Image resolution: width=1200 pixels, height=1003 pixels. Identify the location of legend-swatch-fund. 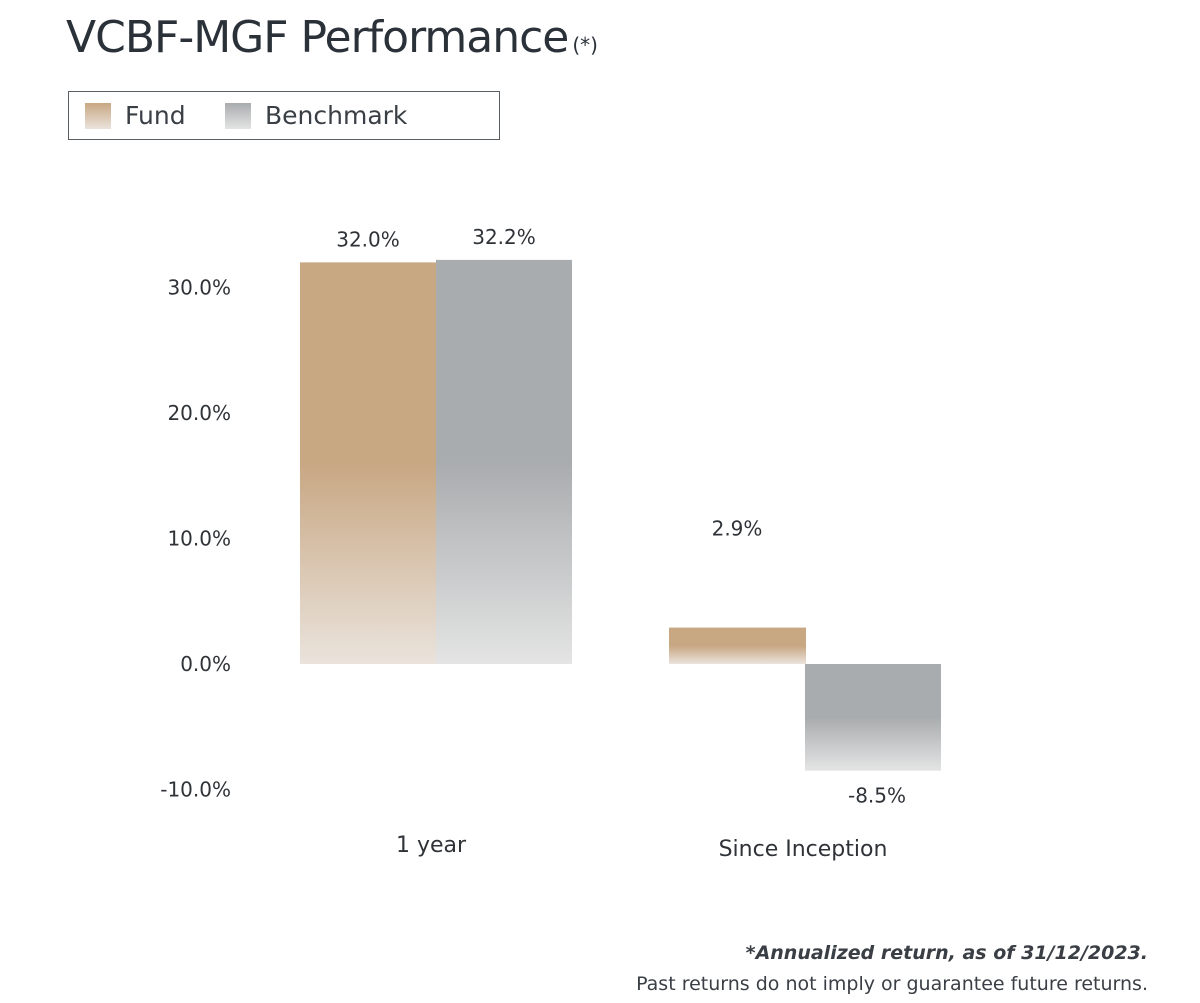
(98, 116).